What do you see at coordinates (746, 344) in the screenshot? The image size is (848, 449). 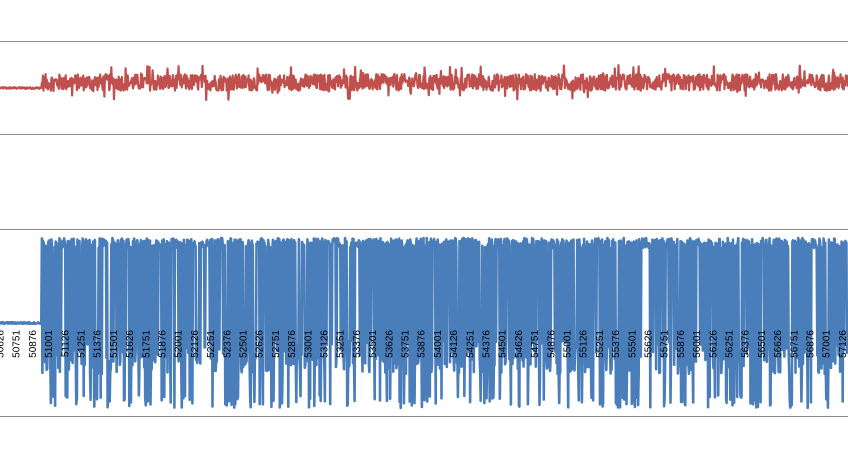 I see `x-tick-label: 56376` at bounding box center [746, 344].